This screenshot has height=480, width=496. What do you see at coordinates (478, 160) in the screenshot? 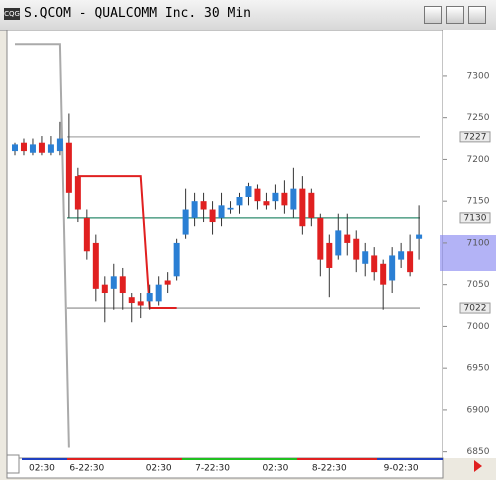
I see `y-tick-label: 7200` at bounding box center [478, 160].